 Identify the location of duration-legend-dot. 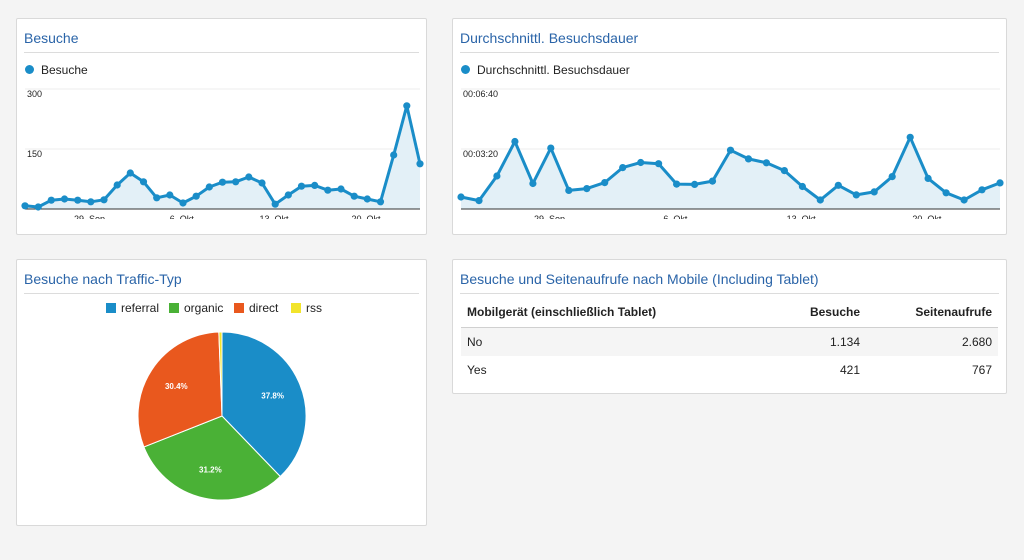
(465, 69).